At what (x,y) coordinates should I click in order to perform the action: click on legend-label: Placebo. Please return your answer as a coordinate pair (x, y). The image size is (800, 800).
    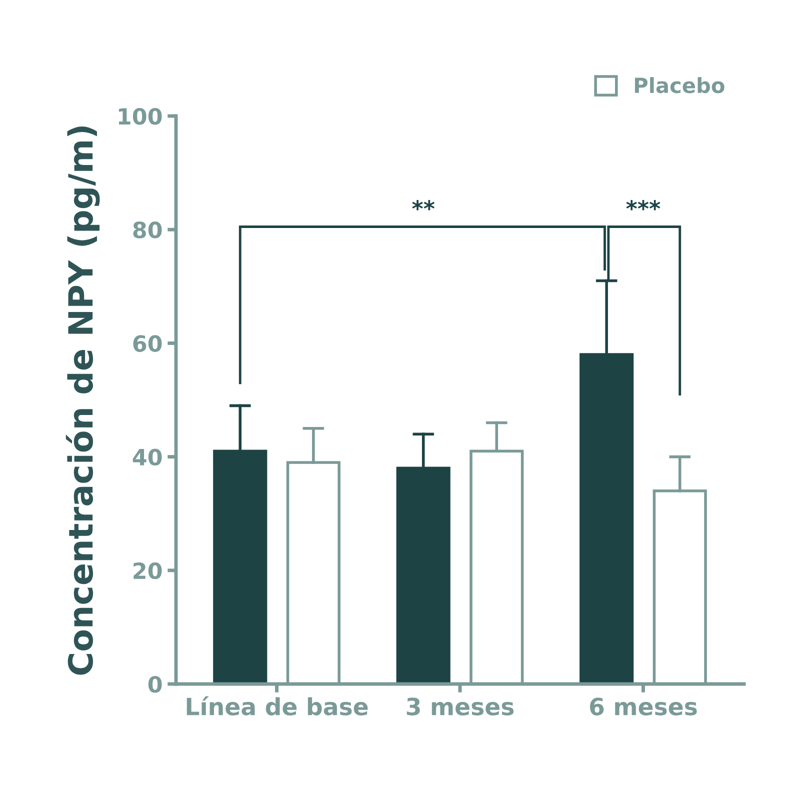
    Looking at the image, I should click on (679, 85).